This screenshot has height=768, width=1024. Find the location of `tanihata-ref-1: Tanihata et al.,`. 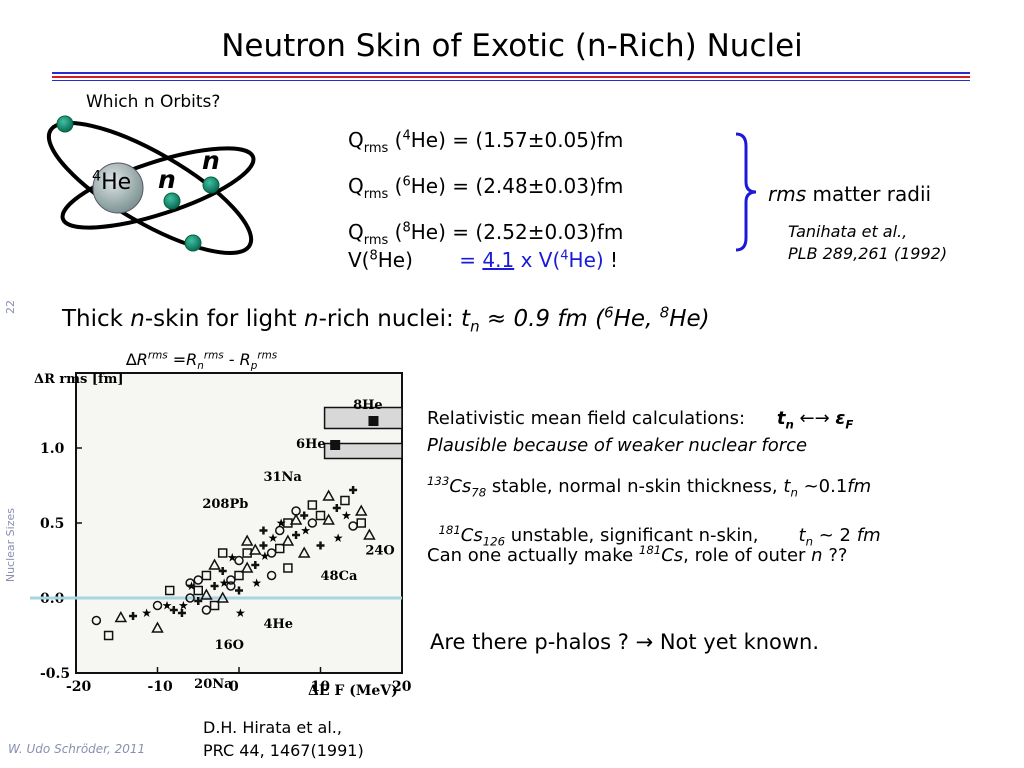

tanihata-ref-1: Tanihata et al., is located at coordinates (848, 231).